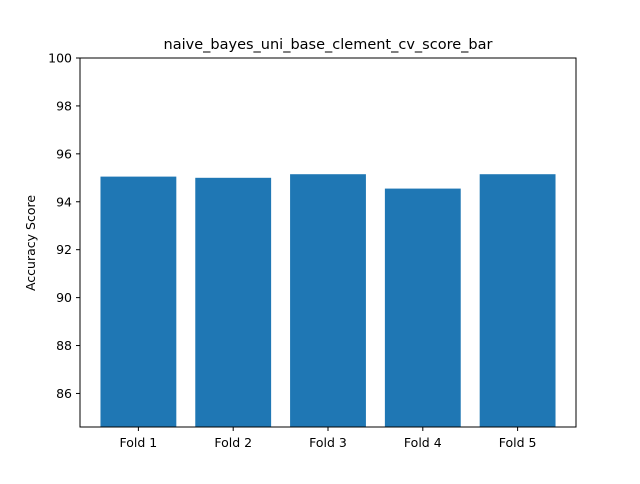  Describe the element at coordinates (64, 393) in the screenshot. I see `y-tick-label: 86` at that location.